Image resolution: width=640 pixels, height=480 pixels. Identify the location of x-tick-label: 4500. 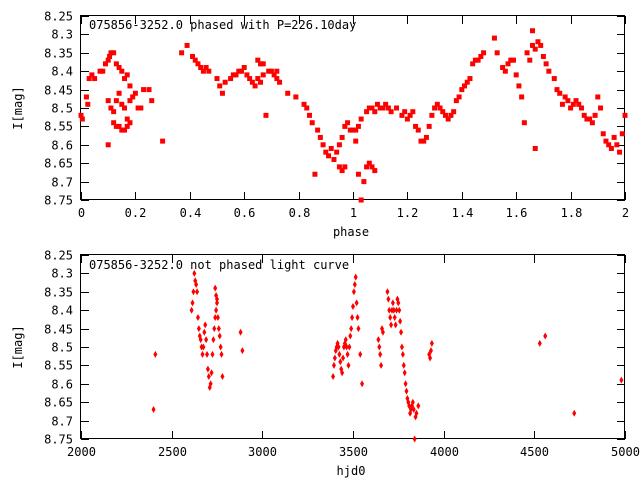
(534, 452).